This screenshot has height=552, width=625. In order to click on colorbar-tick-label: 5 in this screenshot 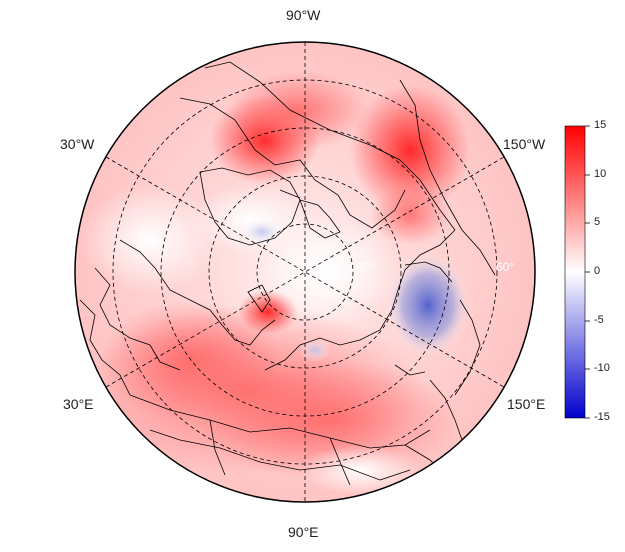, I will do `click(597, 222)`.